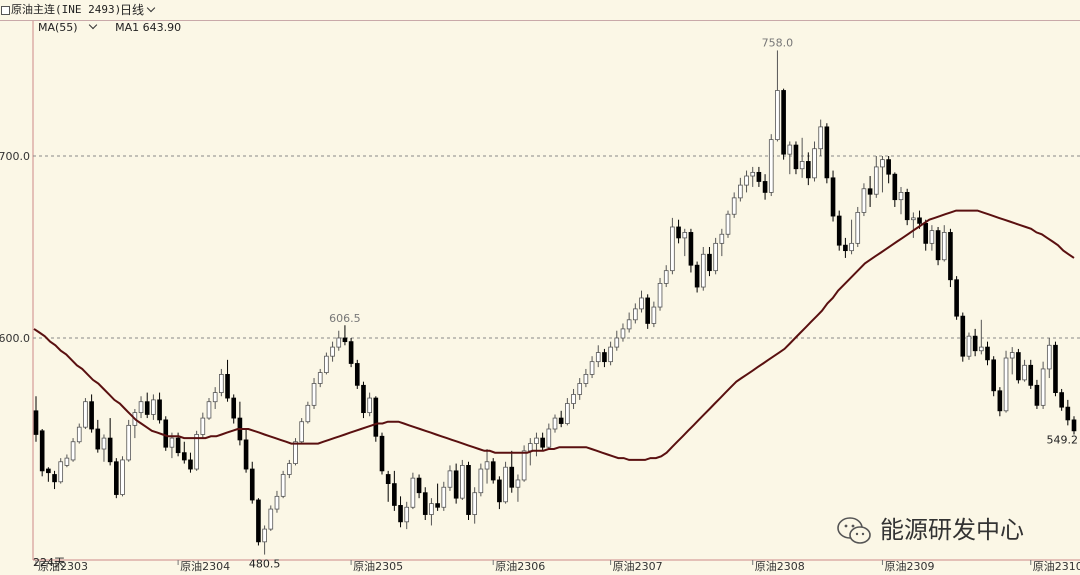 The image size is (1080, 575). Describe the element at coordinates (138, 10) in the screenshot. I see `period-selector: 日线` at that location.